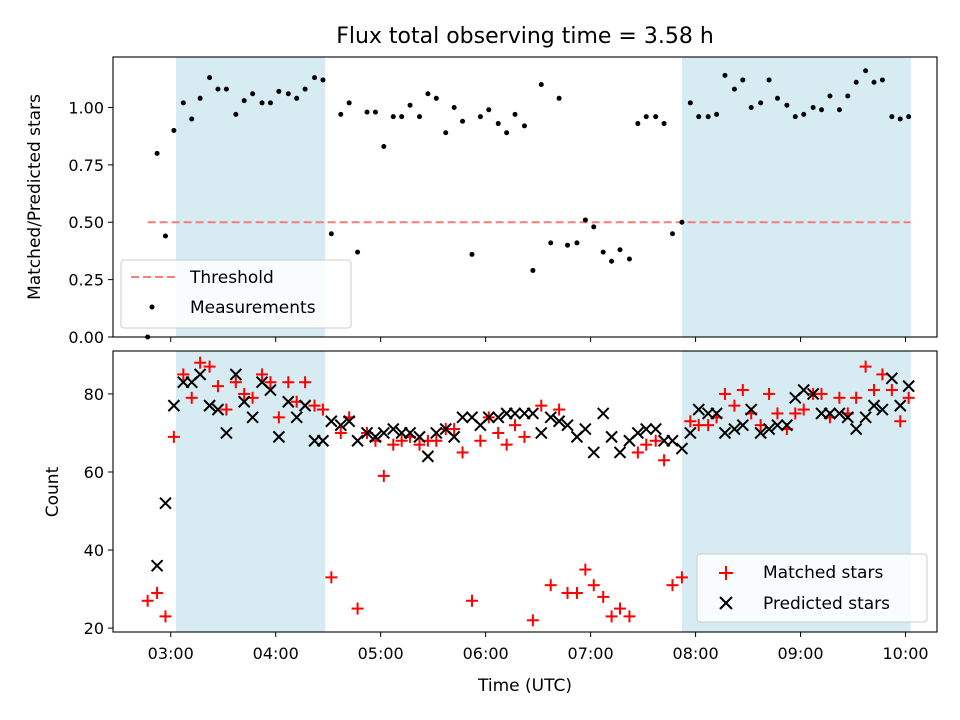  I want to click on count-y-ticks: 20 40 60 80, so click(98, 511).